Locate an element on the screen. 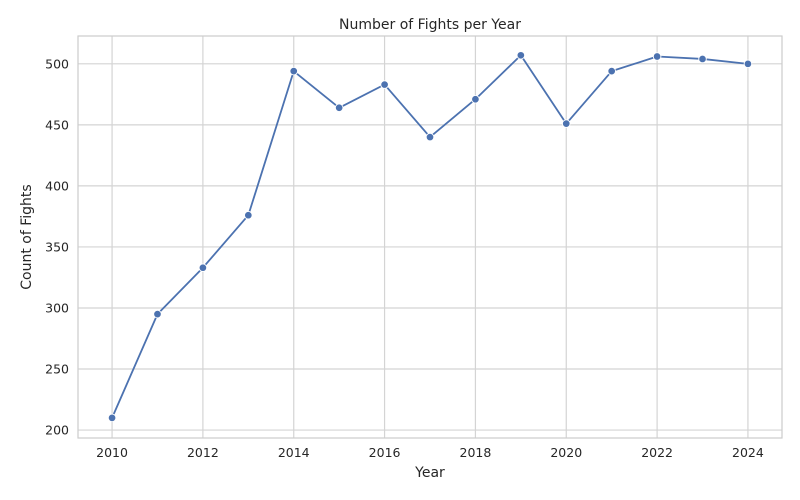  y-axis-title: Count of Fights is located at coordinates (27, 236).